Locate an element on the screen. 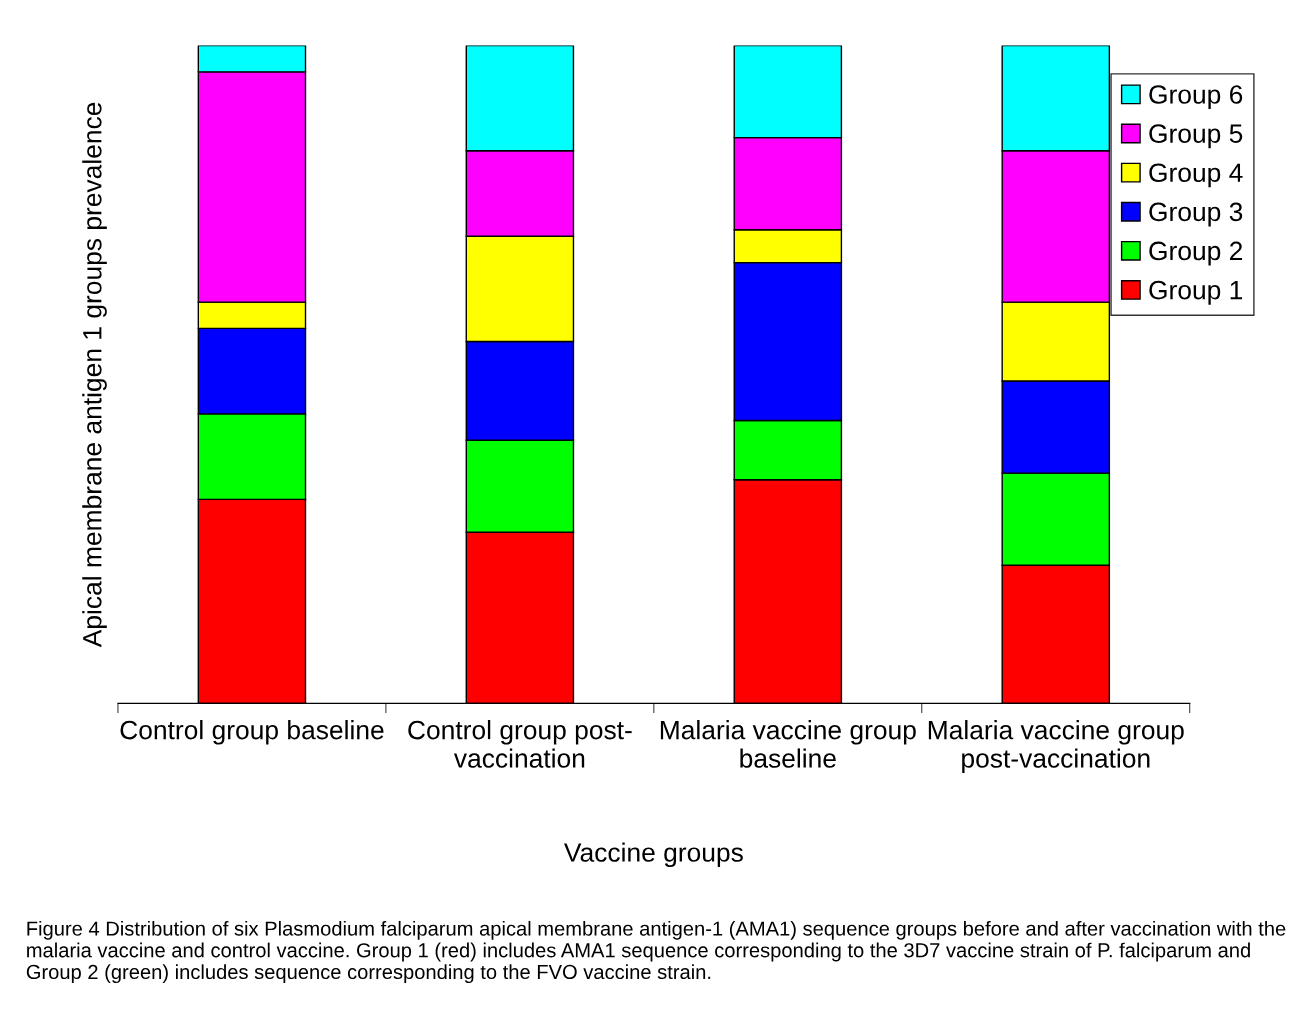  legend-label: Group 4 is located at coordinates (1196, 175).